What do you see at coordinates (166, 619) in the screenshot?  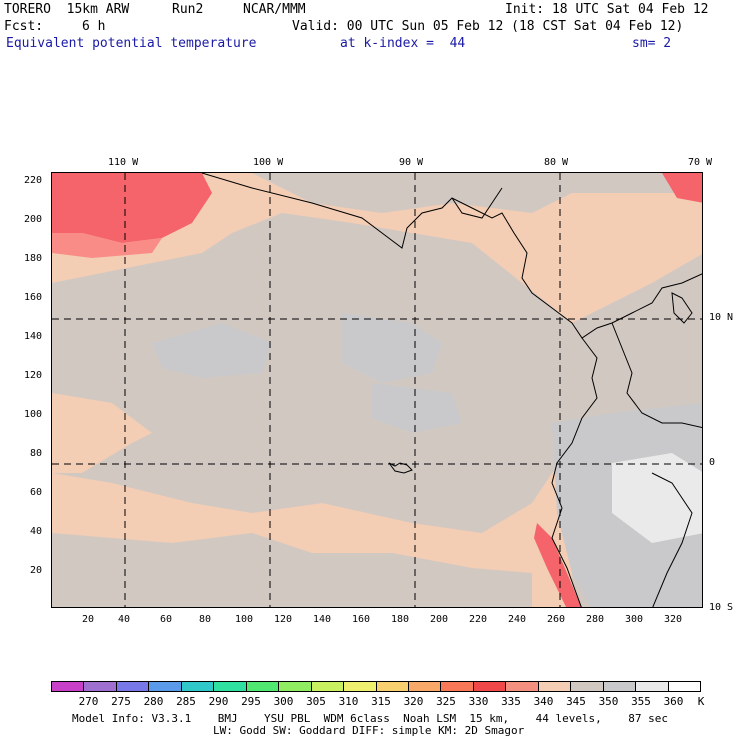 I see `x-tick: 60` at bounding box center [166, 619].